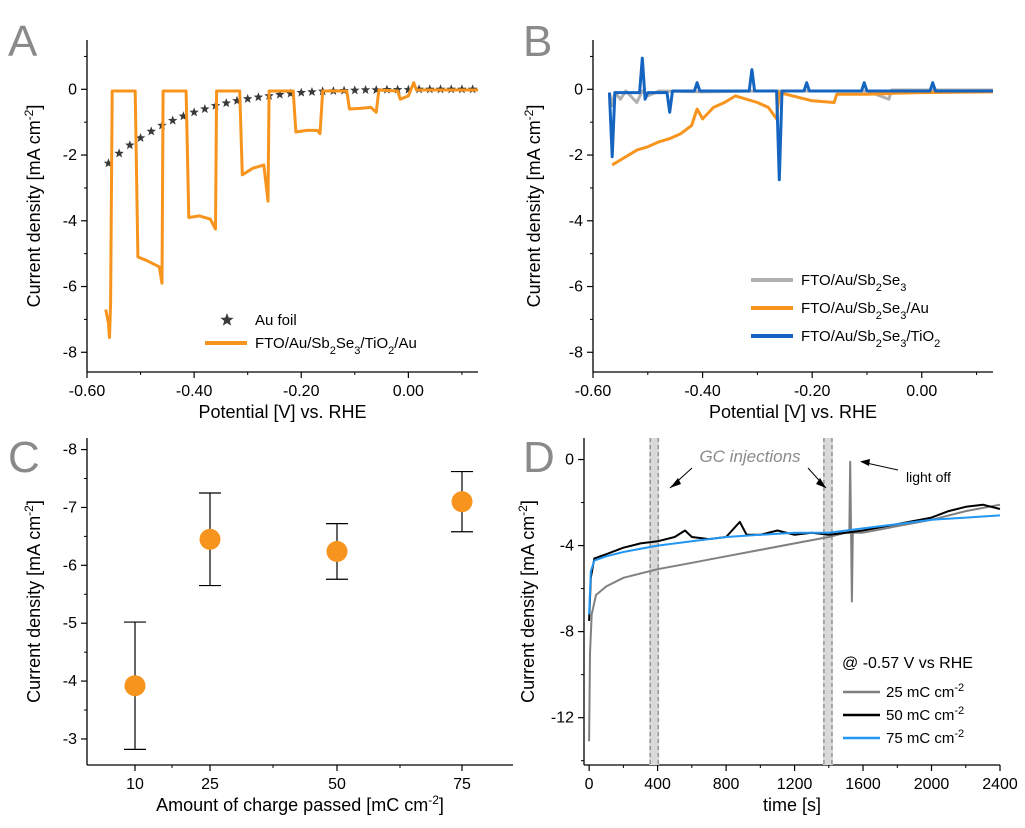 The image size is (1025, 828). What do you see at coordinates (932, 784) in the screenshot?
I see `panel-d-x-tick-label: 2000` at bounding box center [932, 784].